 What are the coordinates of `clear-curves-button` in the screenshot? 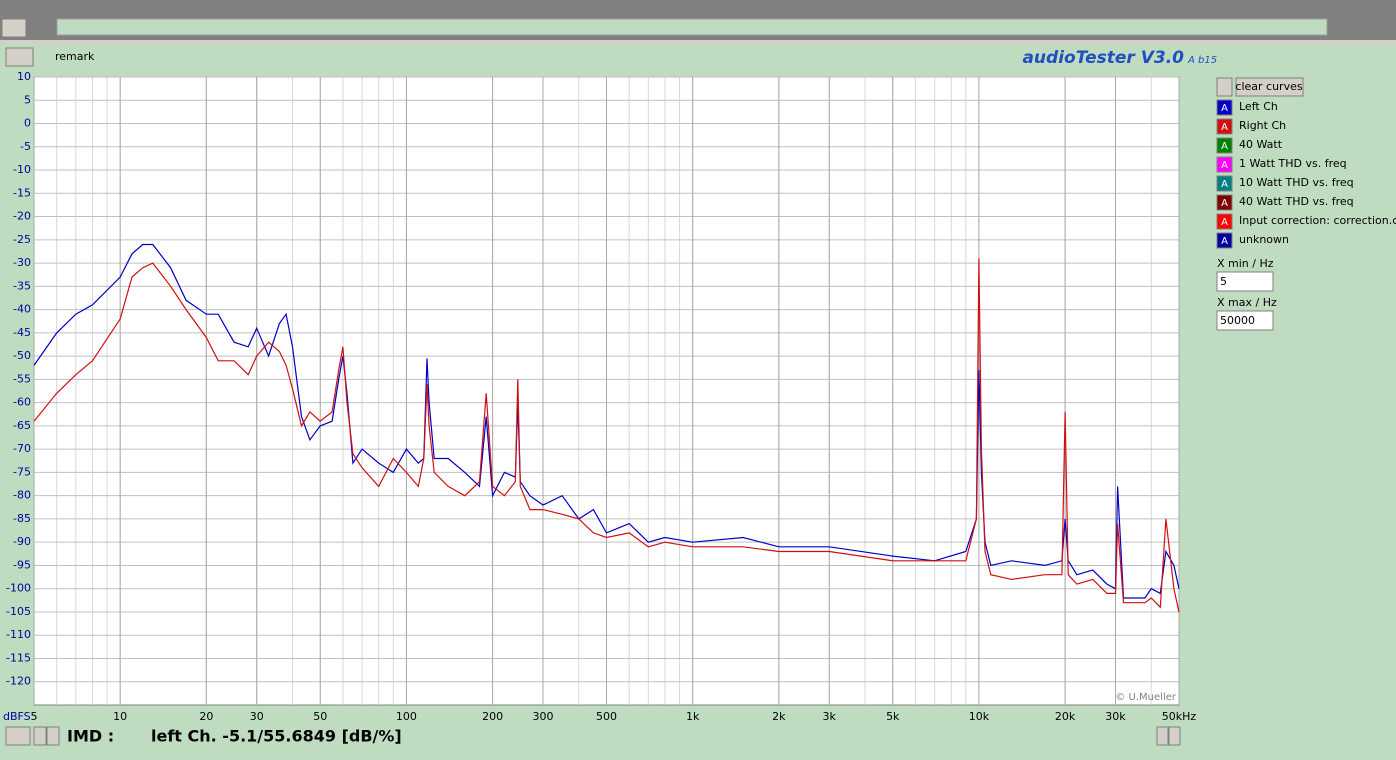 It's located at (1269, 87).